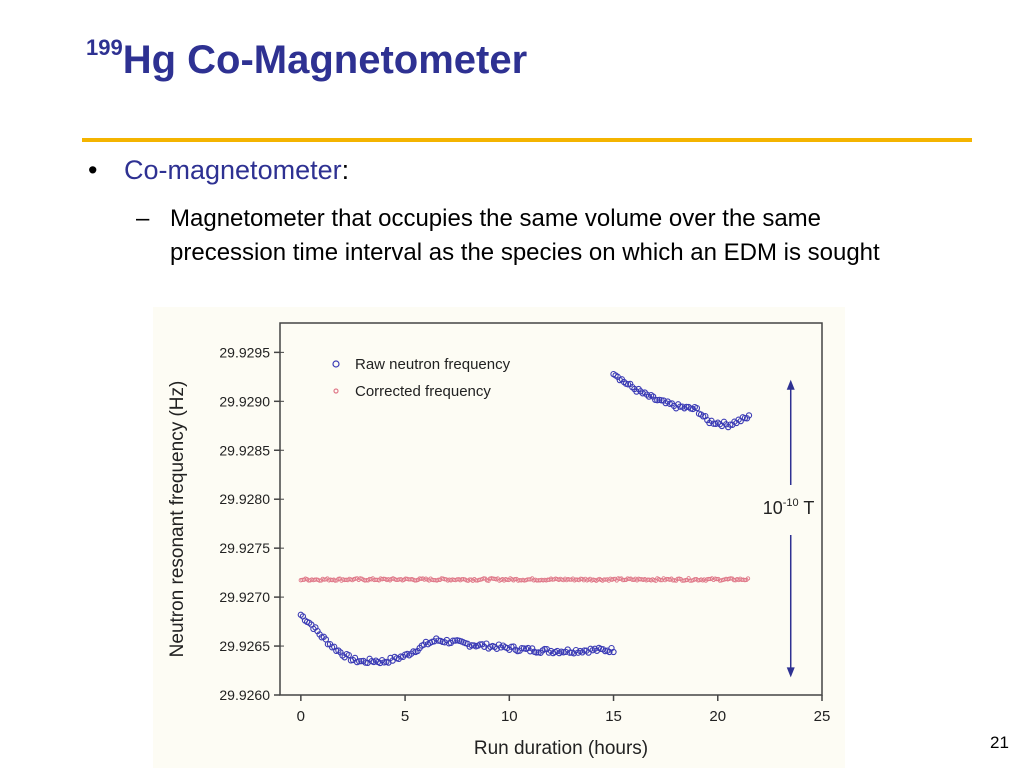 This screenshot has width=1024, height=768. I want to click on x-tick-label: 5, so click(405, 716).